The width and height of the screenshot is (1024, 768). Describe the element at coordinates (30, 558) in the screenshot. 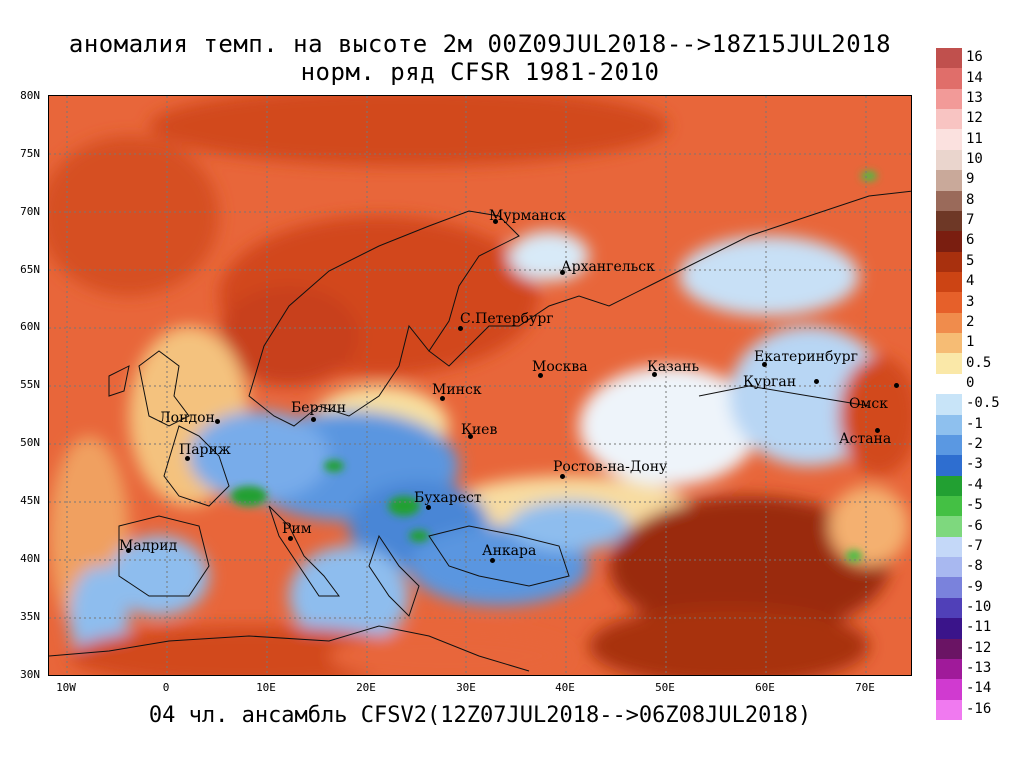

I see `lat-label-40n: 40N` at that location.